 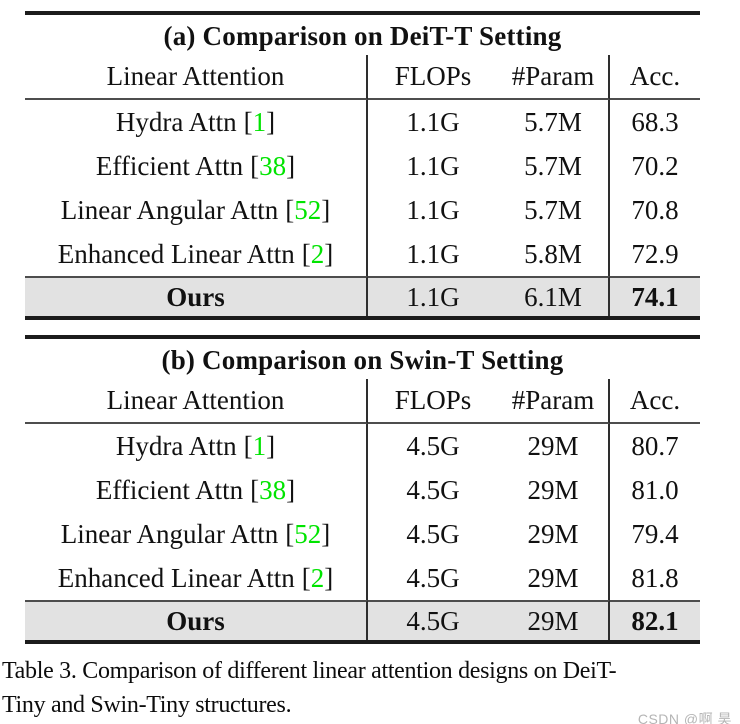 What do you see at coordinates (655, 253) in the screenshot?
I see `acc-value: 72.9` at bounding box center [655, 253].